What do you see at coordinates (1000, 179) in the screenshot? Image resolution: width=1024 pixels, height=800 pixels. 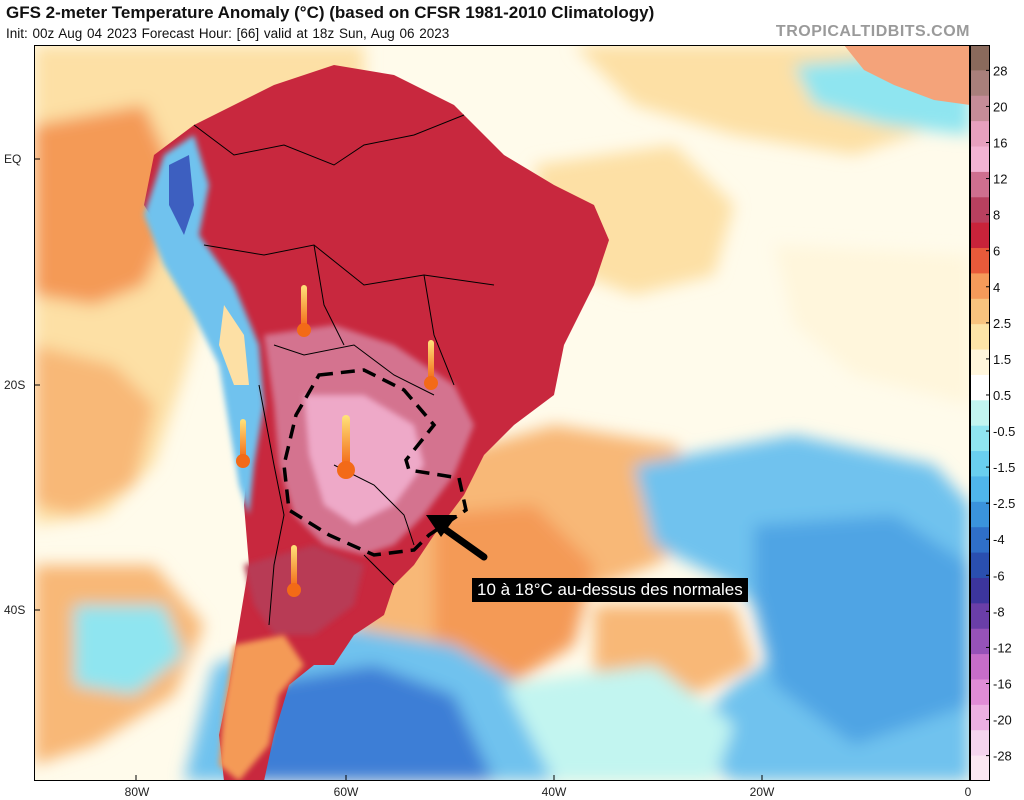 I see `colorbar-label: 12` at bounding box center [1000, 179].